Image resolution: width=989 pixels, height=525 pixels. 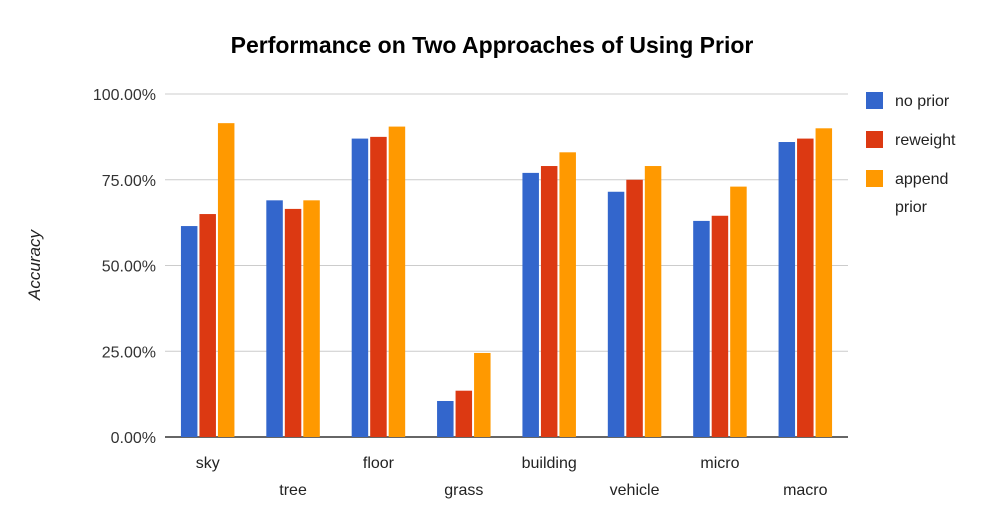 I want to click on bar-vehicle-reweight, so click(x=634, y=308).